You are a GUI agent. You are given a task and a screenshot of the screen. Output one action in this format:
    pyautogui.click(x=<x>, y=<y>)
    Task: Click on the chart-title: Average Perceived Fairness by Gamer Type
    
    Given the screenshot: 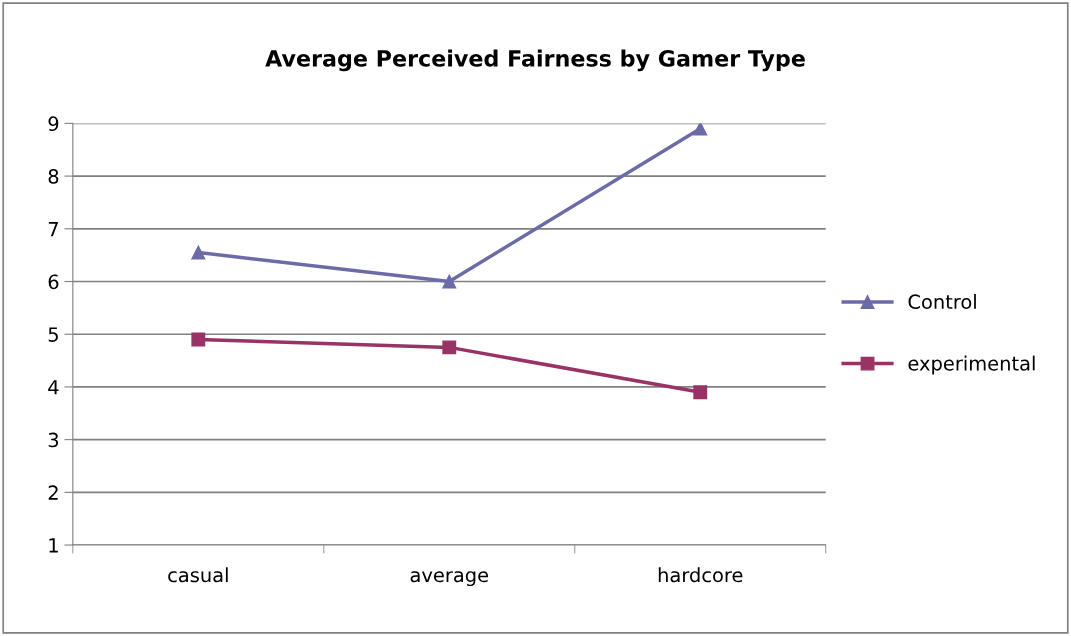 What is the action you would take?
    pyautogui.click(x=535, y=60)
    